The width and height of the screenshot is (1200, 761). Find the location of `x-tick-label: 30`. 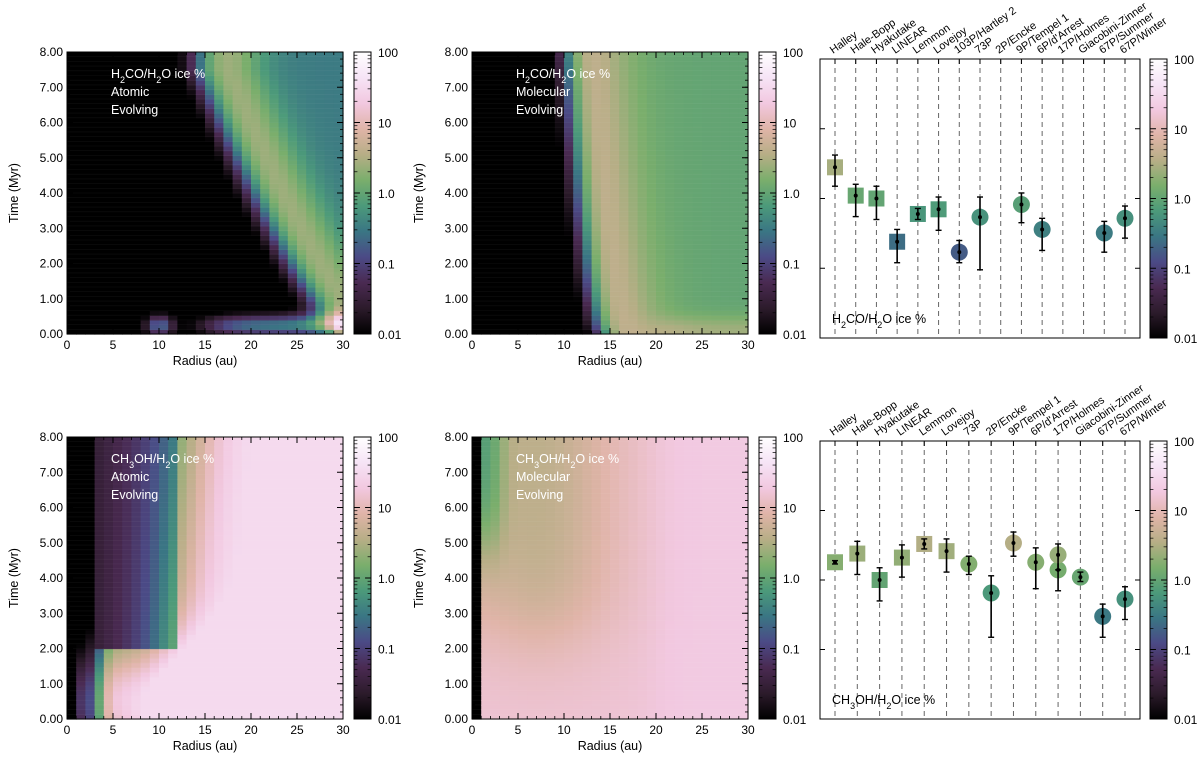

x-tick-label: 30 is located at coordinates (748, 345).